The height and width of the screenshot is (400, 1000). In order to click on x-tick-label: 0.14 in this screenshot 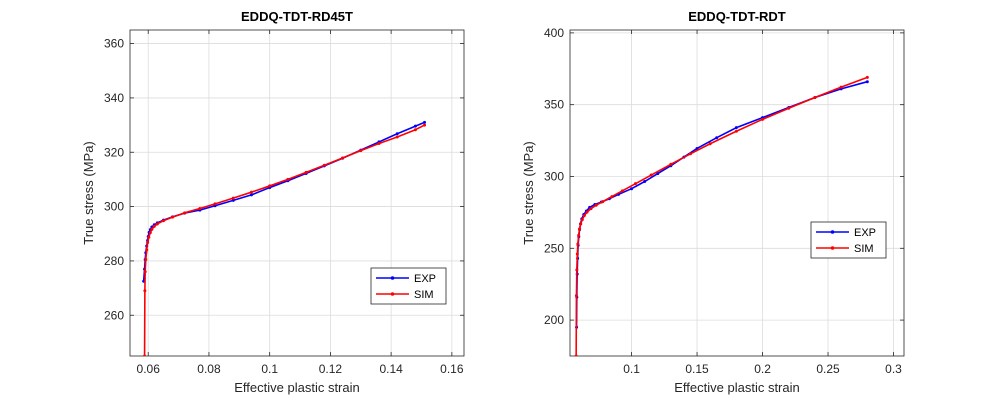, I will do `click(391, 369)`.